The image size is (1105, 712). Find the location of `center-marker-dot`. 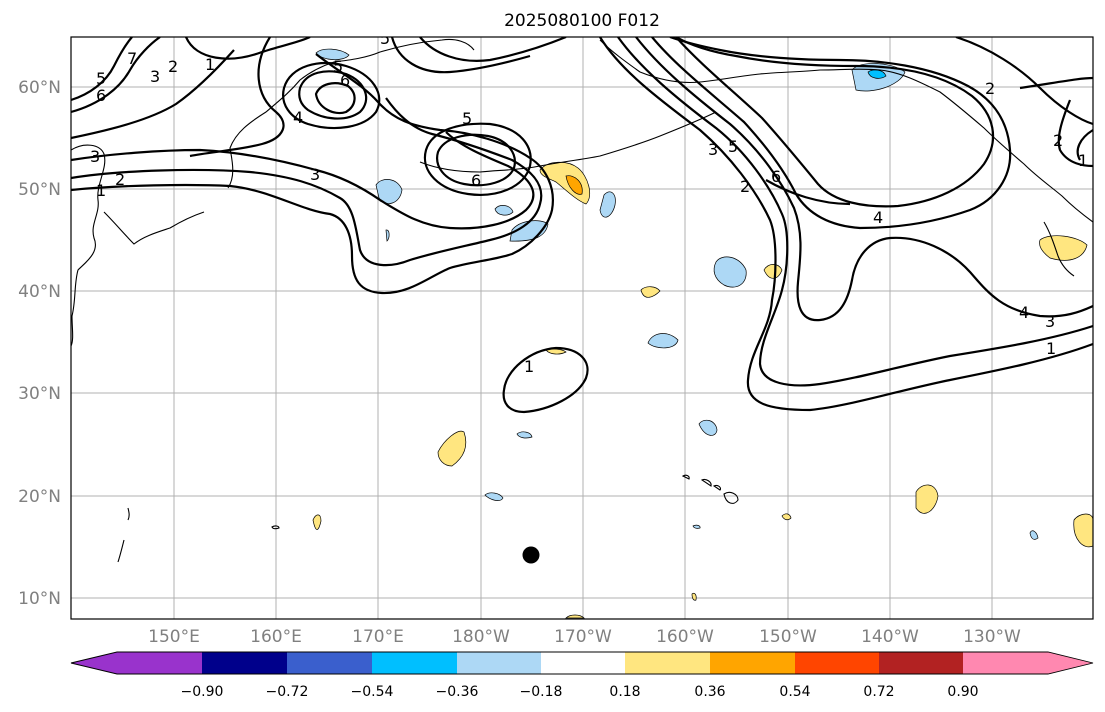

center-marker-dot is located at coordinates (531, 555).